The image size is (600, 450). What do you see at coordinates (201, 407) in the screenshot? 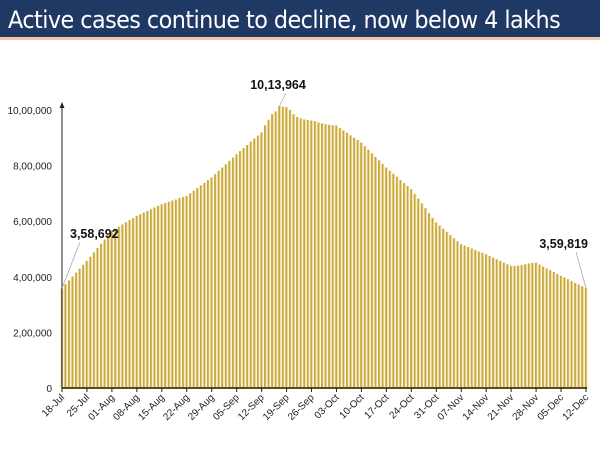
I see `x-tick-label: 29-Aug` at bounding box center [201, 407].